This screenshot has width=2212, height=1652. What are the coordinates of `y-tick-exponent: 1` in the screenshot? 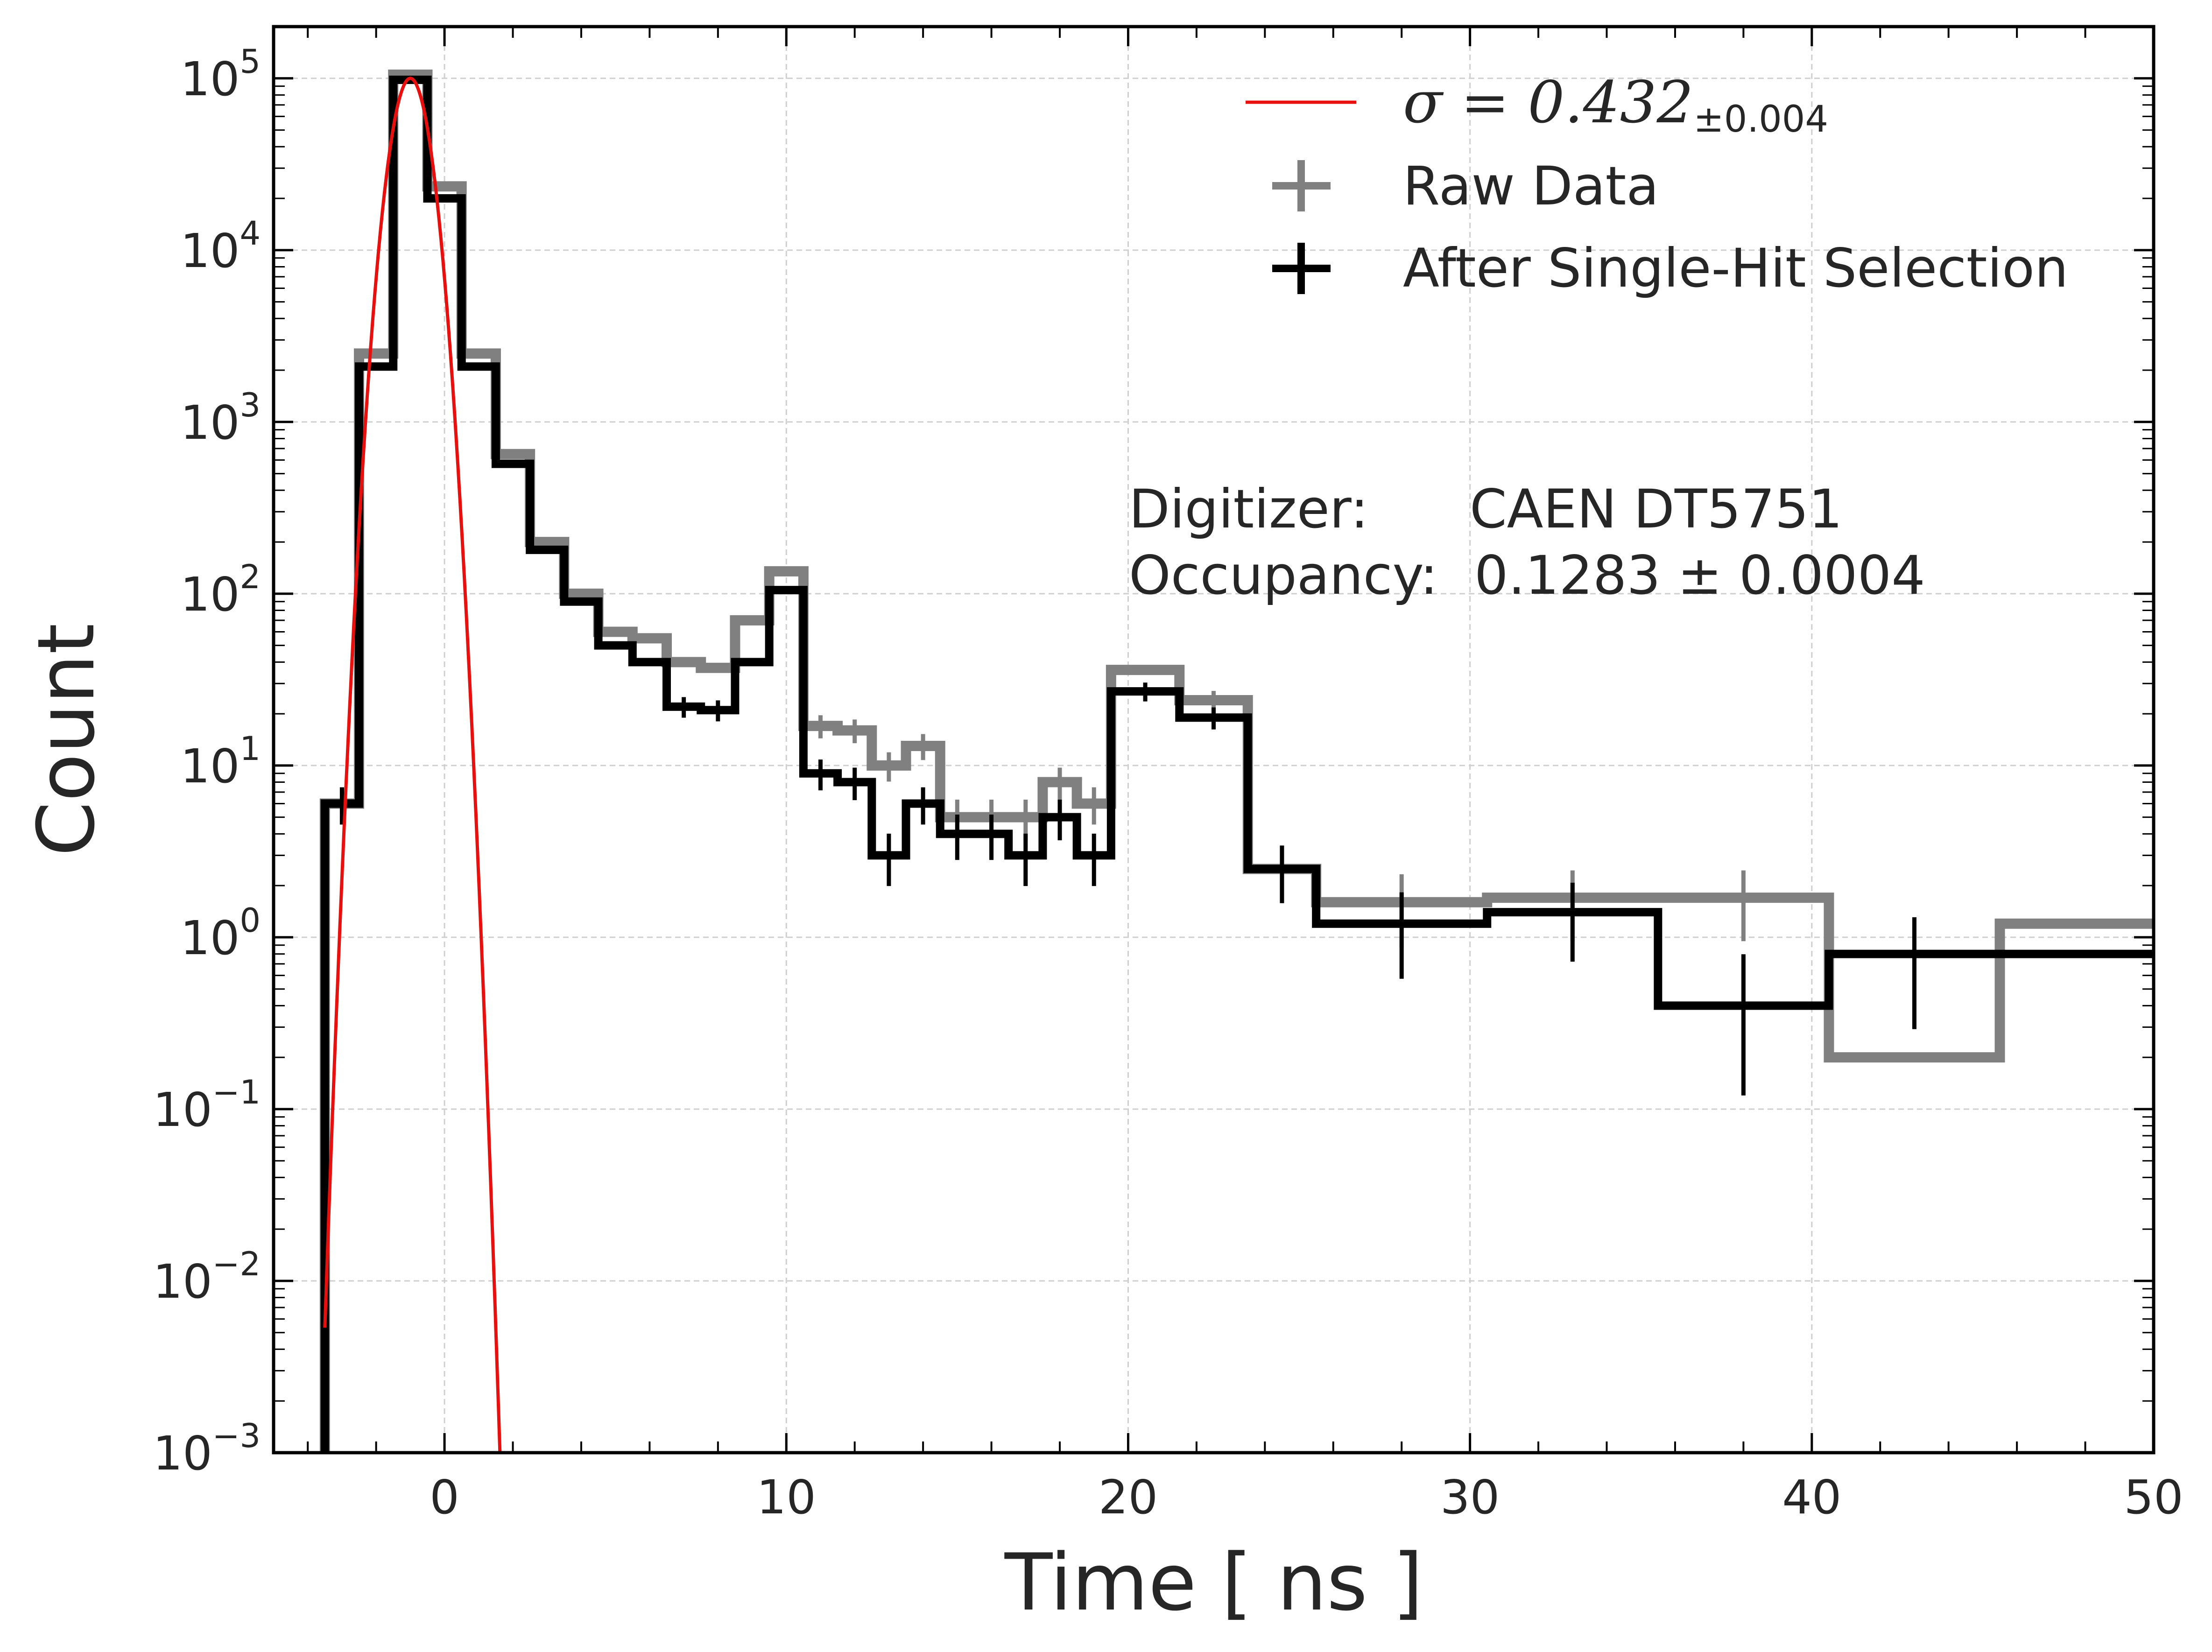 It's located at (250, 749).